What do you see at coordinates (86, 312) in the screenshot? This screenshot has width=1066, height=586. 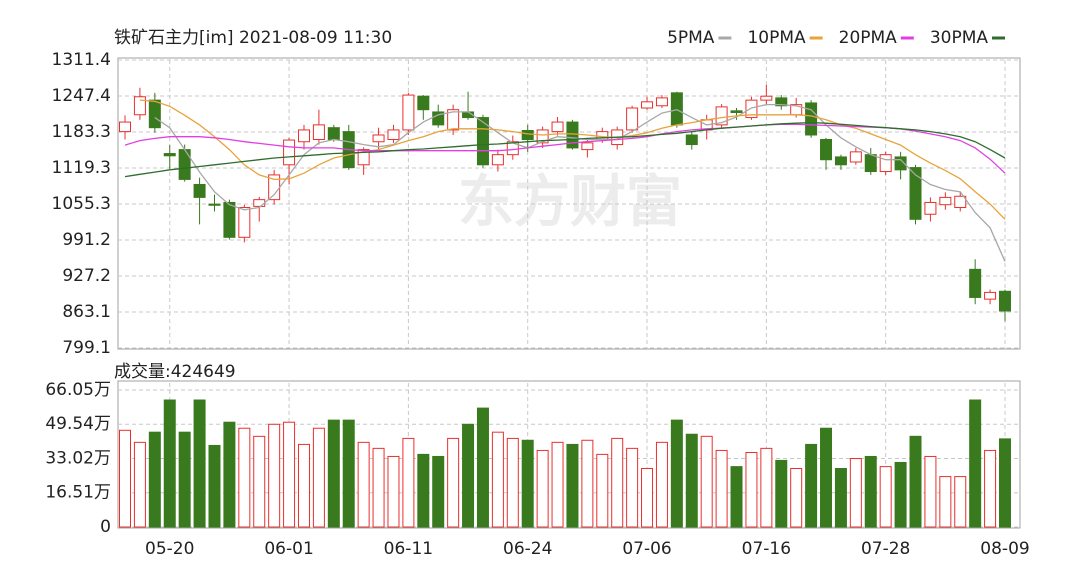 I see `y-tick-label: 863.1` at bounding box center [86, 312].